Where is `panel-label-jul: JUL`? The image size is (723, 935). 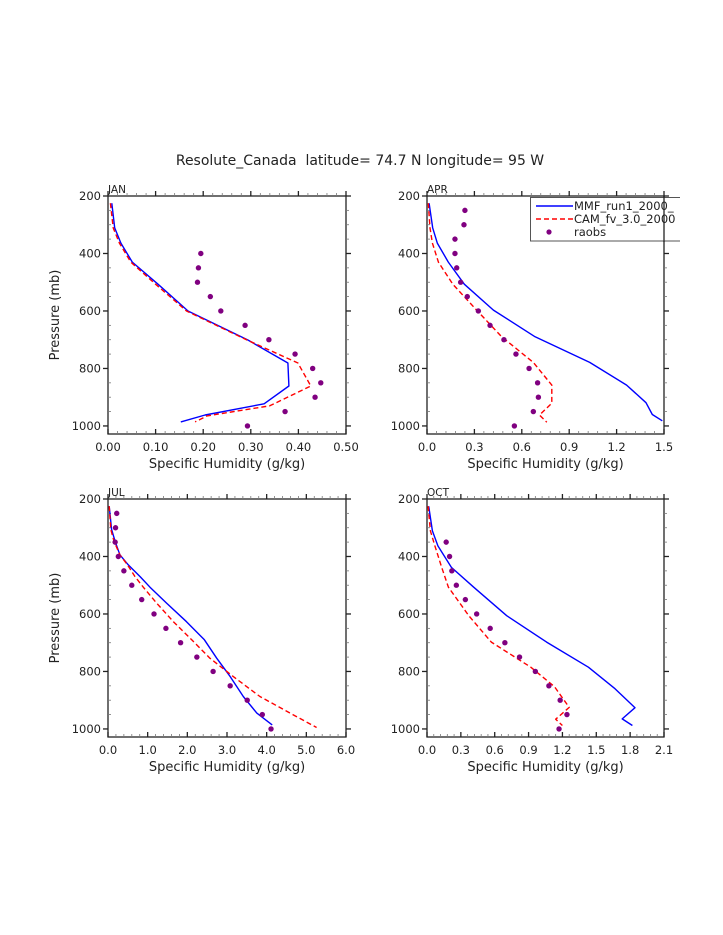 panel-label-jul: JUL is located at coordinates (116, 493).